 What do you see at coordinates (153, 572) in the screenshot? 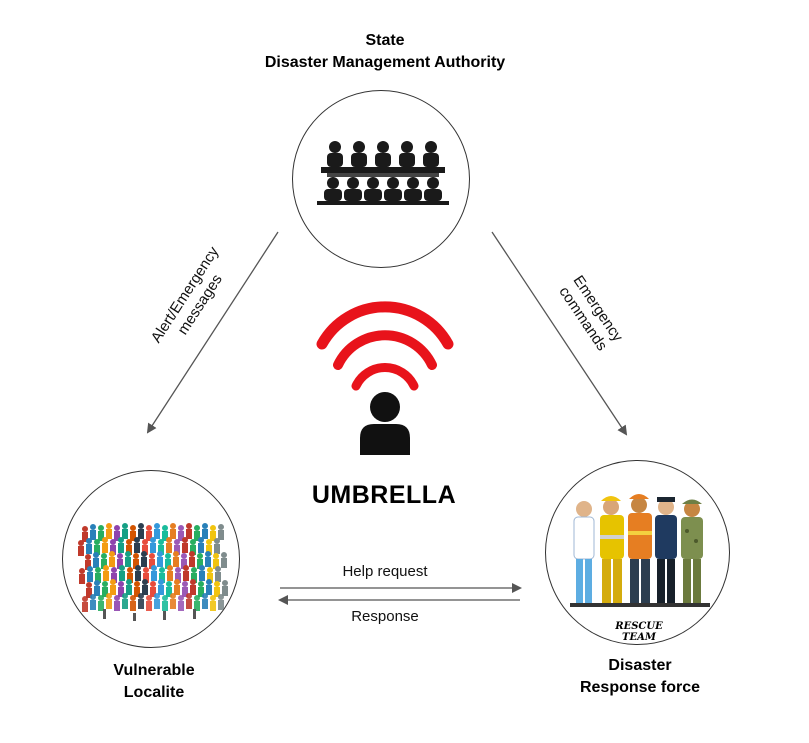
I see `crowd-icon` at bounding box center [153, 572].